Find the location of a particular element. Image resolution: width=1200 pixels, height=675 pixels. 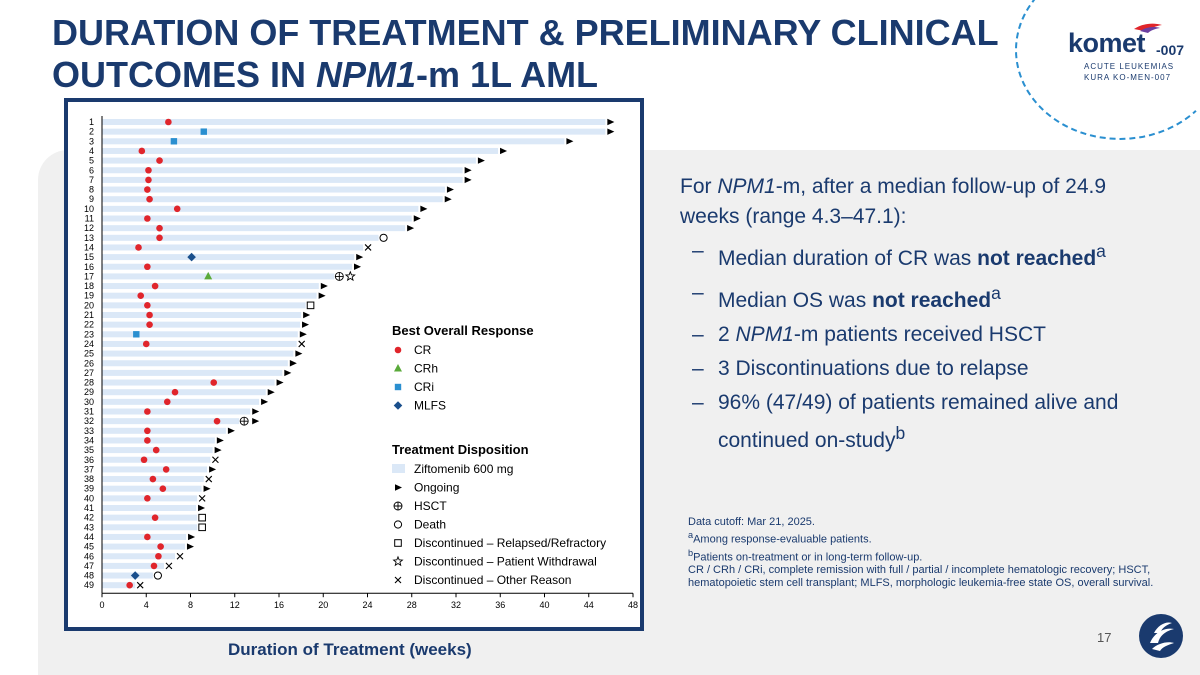

legend-bar-swatch is located at coordinates (398, 468).